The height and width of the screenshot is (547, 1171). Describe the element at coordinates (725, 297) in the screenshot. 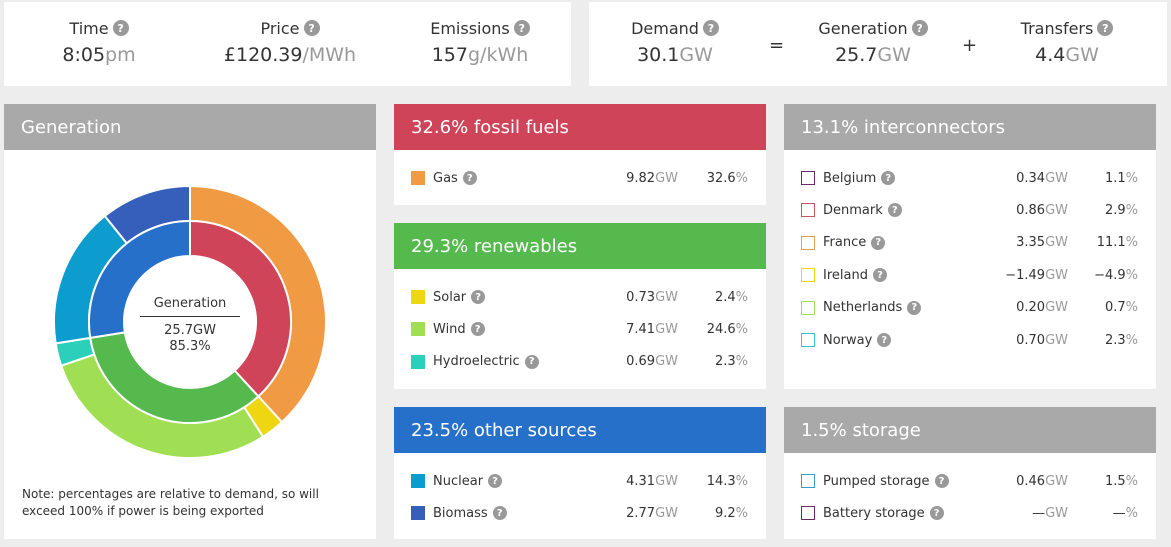

I see `source-pct-value: 2.4` at that location.